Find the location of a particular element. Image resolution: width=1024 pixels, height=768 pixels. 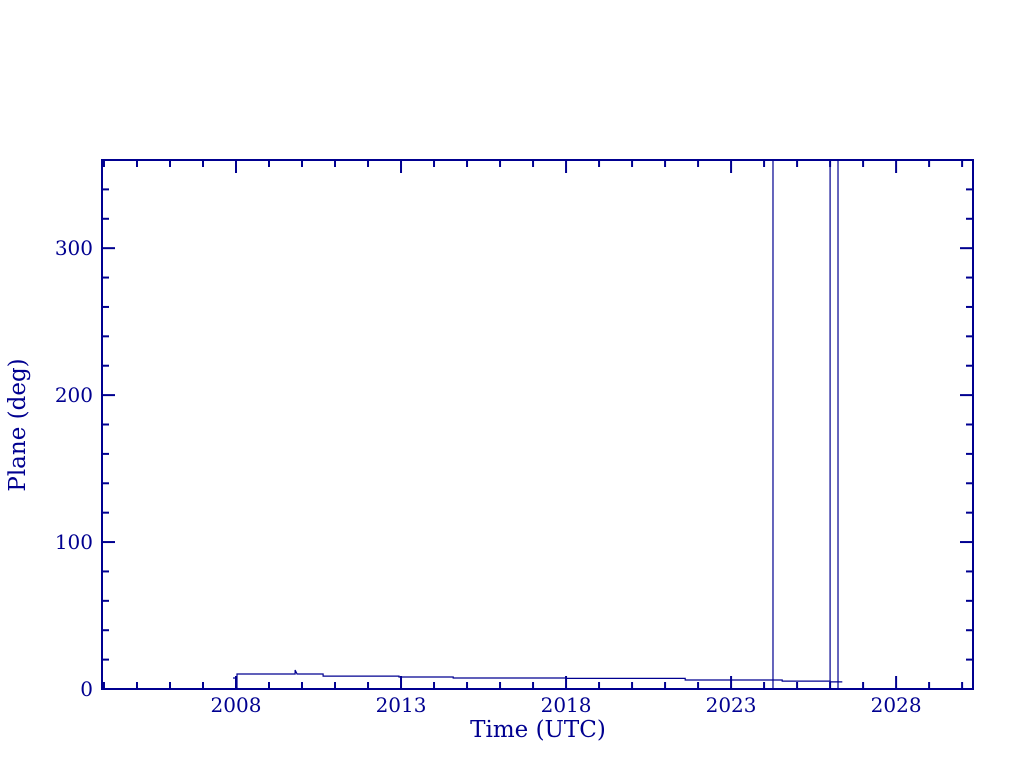

y-tick-label: 300 is located at coordinates (74, 248).